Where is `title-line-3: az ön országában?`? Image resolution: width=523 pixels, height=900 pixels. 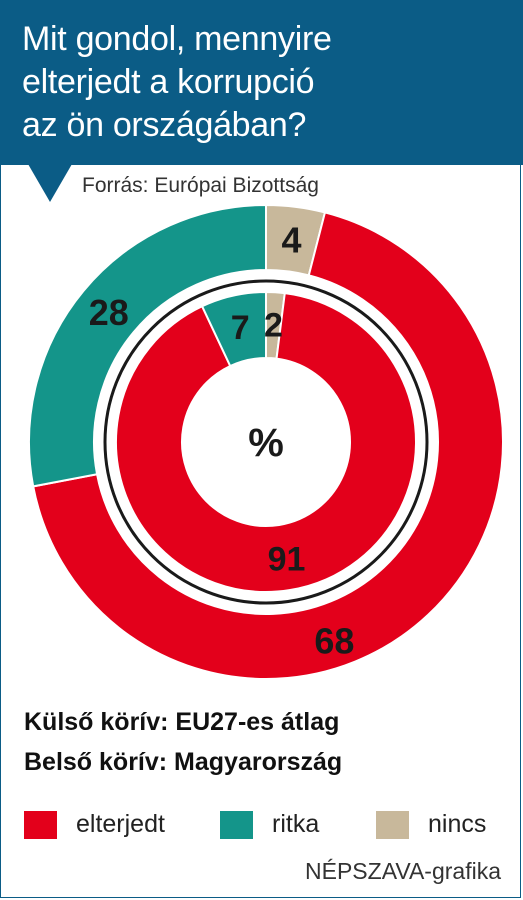
title-line-3: az ön országában? is located at coordinates (164, 125).